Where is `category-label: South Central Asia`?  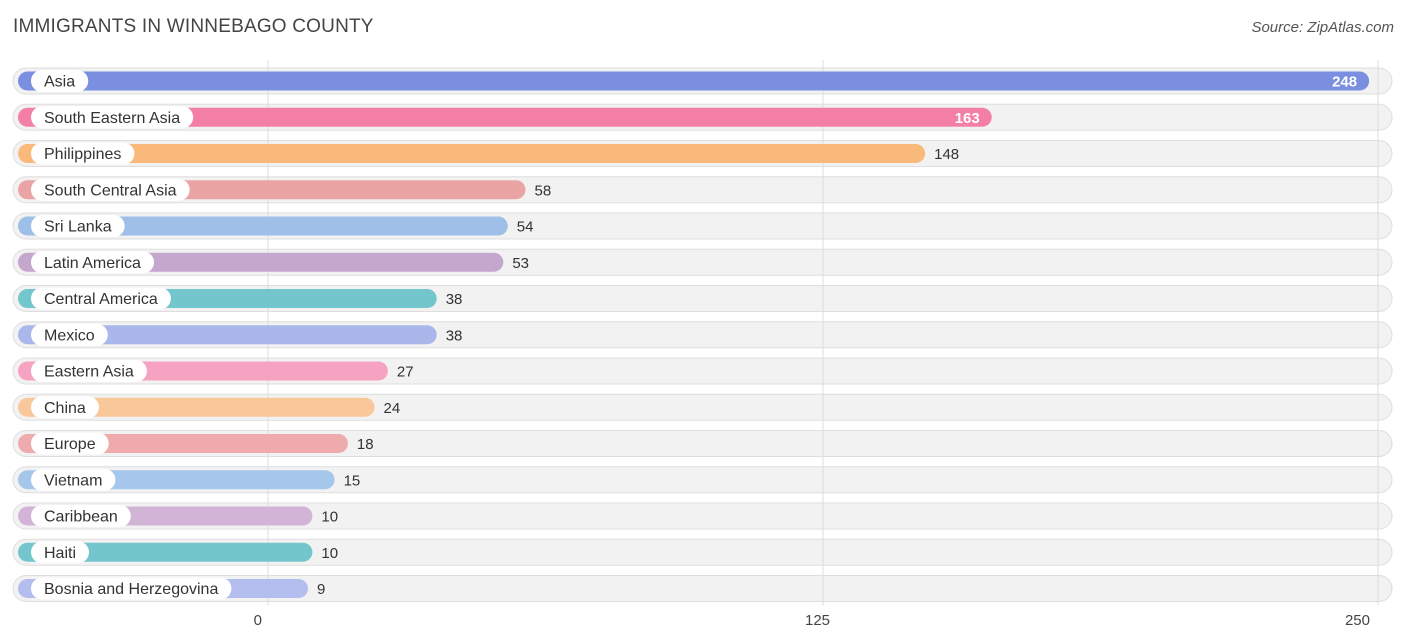 category-label: South Central Asia is located at coordinates (110, 190).